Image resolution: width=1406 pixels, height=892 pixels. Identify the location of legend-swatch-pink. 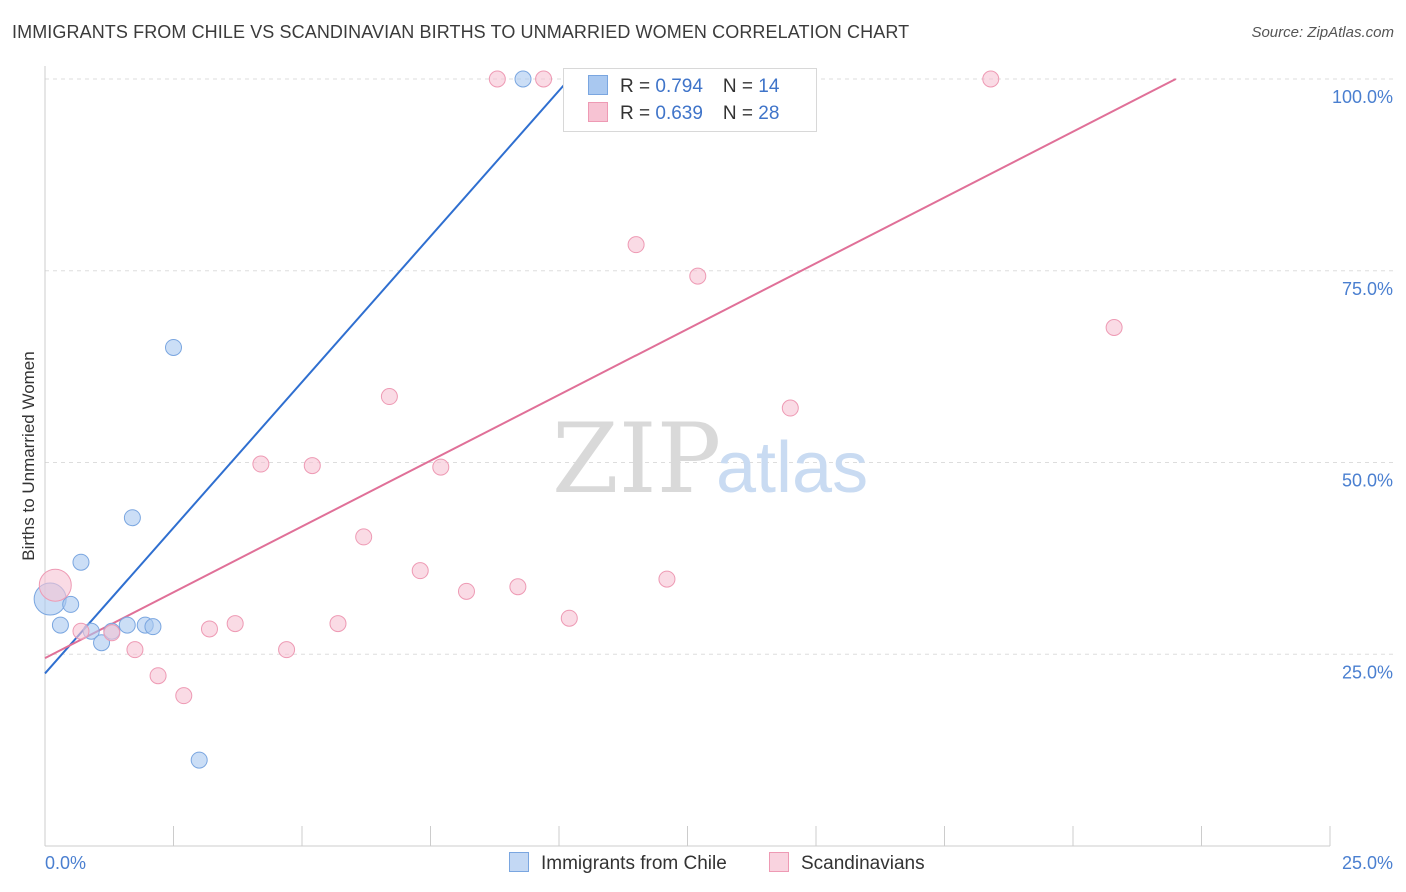
(598, 112).